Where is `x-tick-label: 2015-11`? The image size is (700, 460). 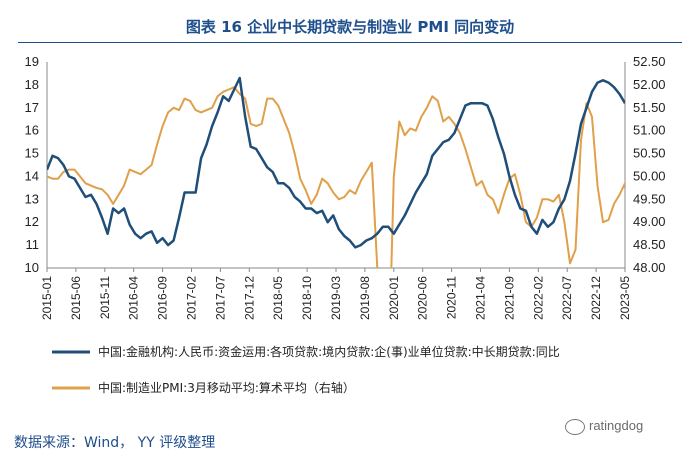 x-tick-label: 2015-11 is located at coordinates (105, 297).